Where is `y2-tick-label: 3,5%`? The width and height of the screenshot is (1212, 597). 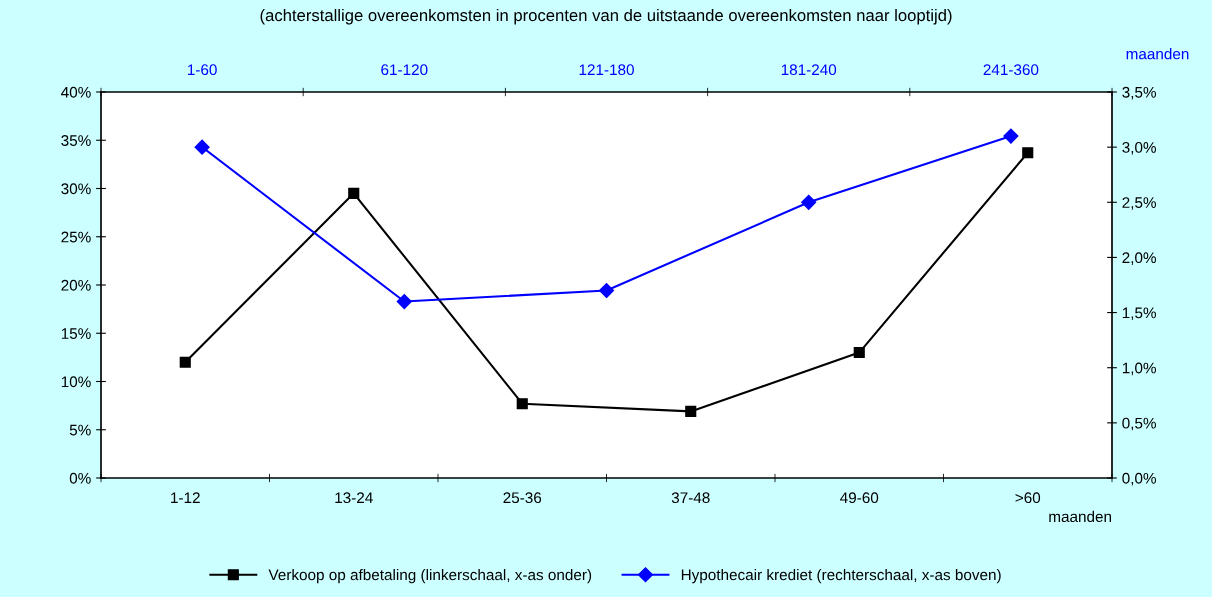 y2-tick-label: 3,5% is located at coordinates (1139, 93).